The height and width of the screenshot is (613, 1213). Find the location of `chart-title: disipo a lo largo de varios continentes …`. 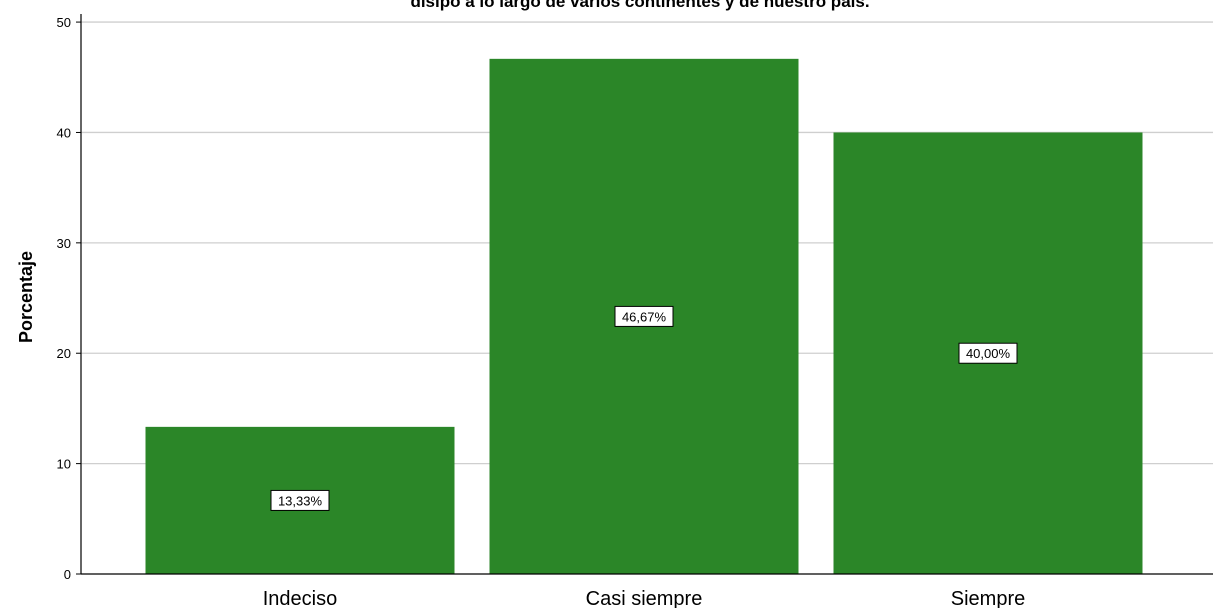

chart-title: disipo a lo largo de varios continentes … is located at coordinates (640, 5).